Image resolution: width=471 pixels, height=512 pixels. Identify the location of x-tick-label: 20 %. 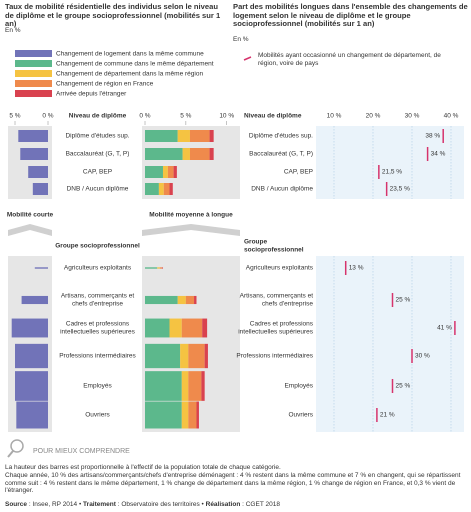
(373, 116).